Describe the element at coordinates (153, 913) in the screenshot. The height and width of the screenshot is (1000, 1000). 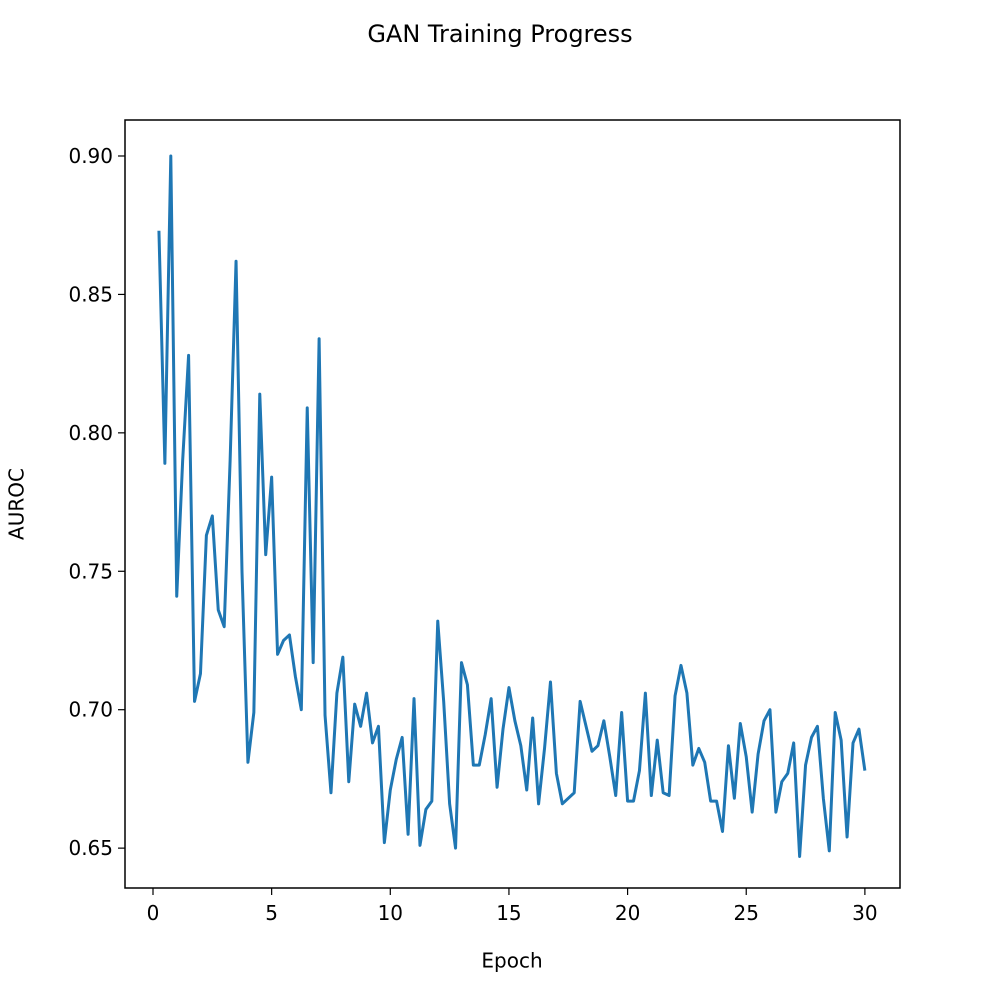
I see `x-tick-label: 0` at that location.